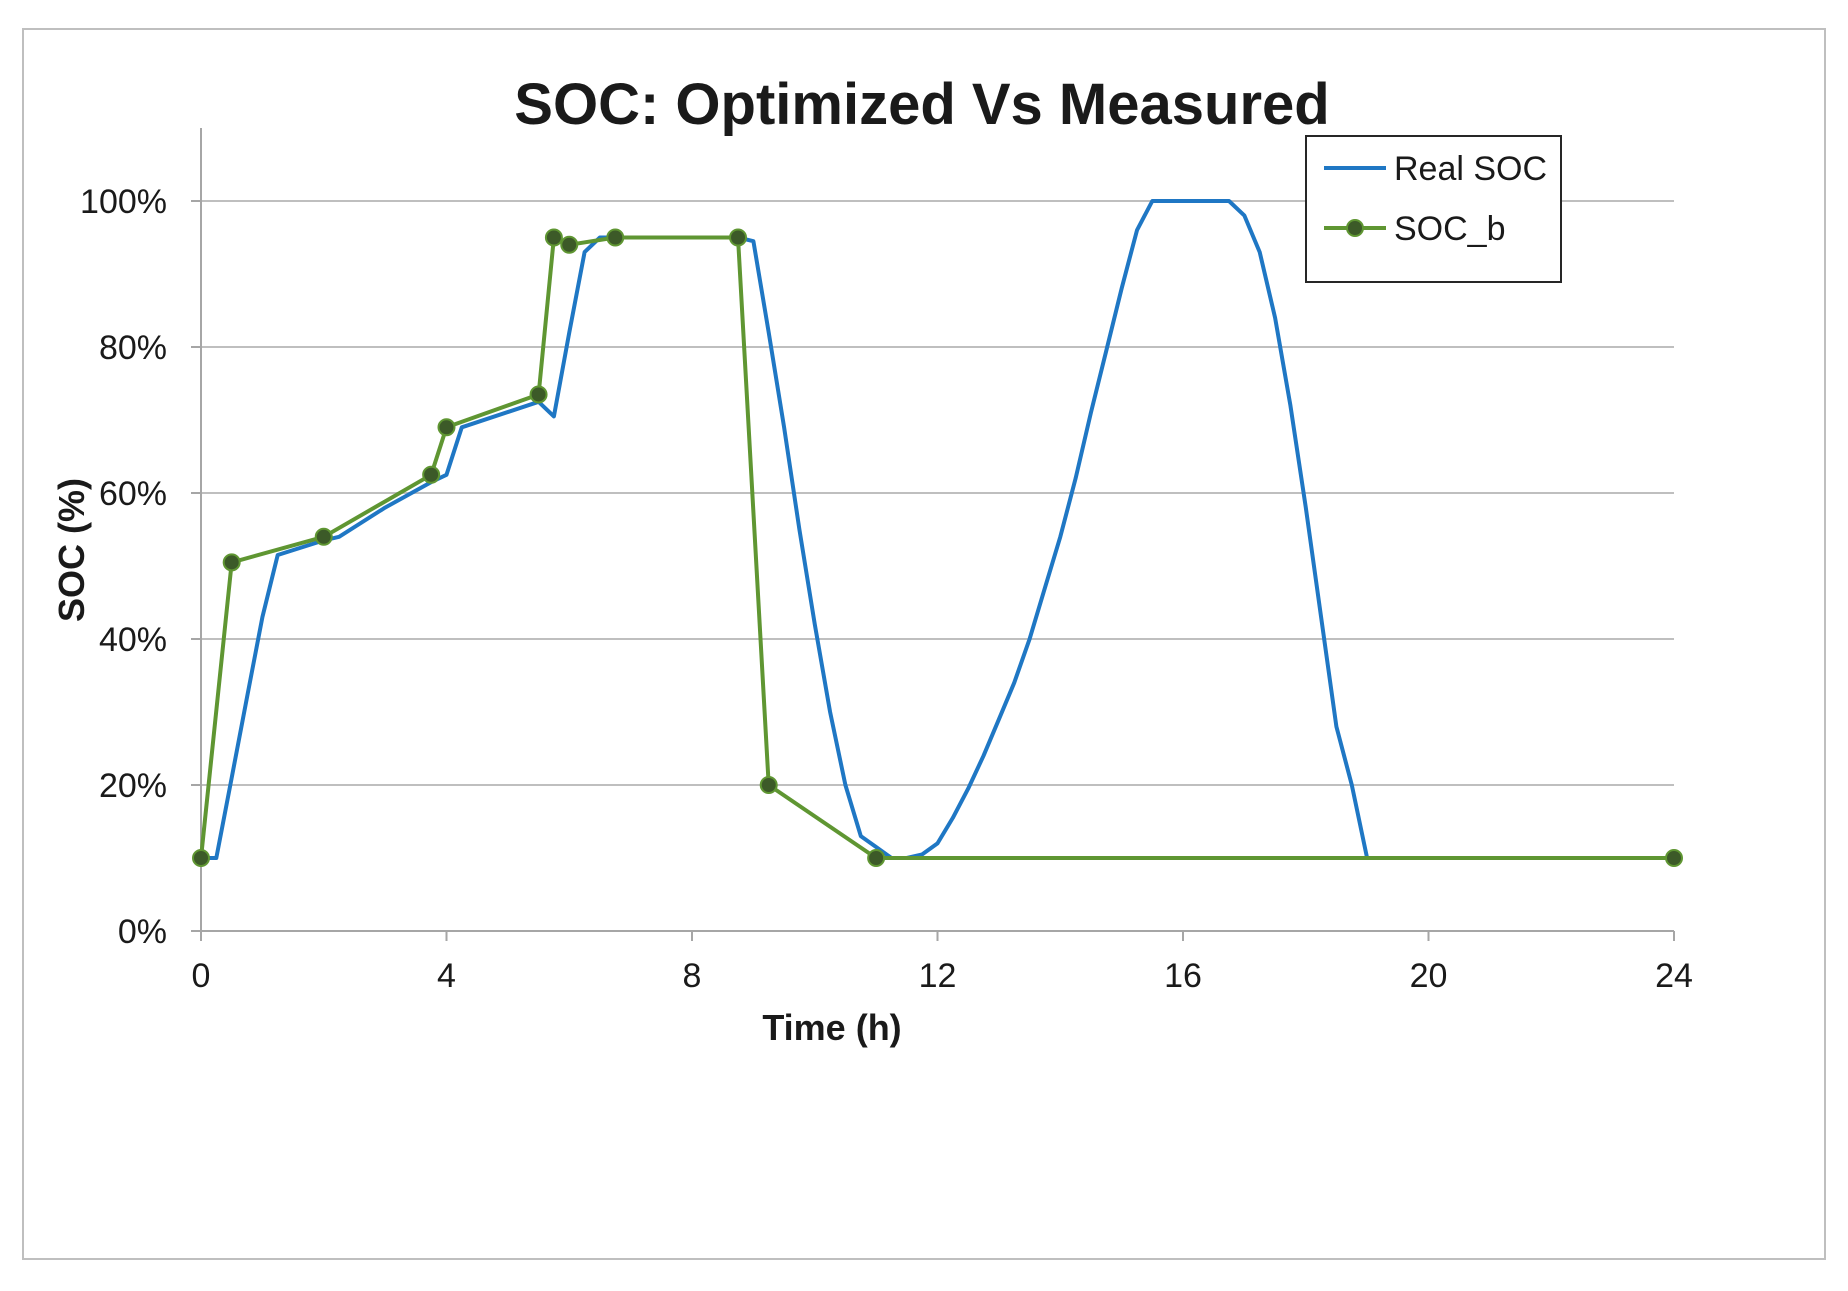  What do you see at coordinates (446, 976) in the screenshot?
I see `x-tick-label: 4` at bounding box center [446, 976].